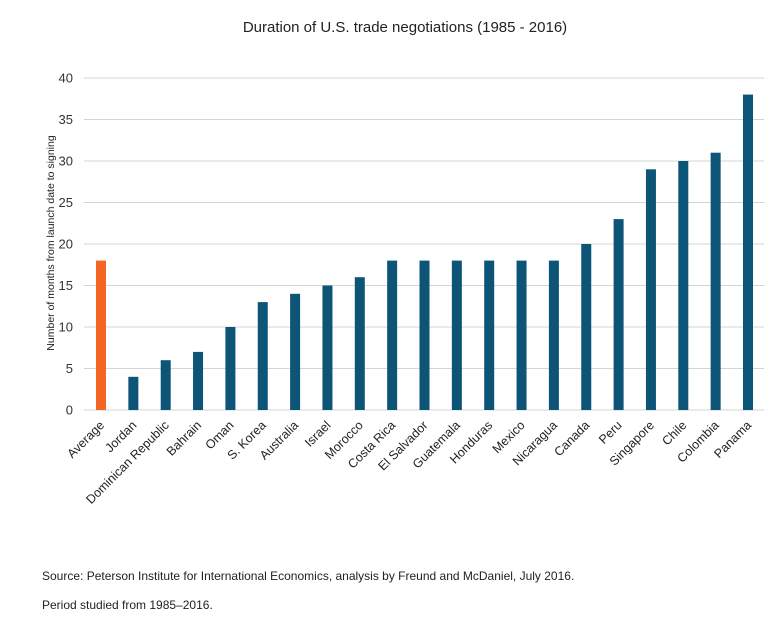 The width and height of the screenshot is (769, 631). Describe the element at coordinates (66, 285) in the screenshot. I see `y-tick-label: 15` at that location.